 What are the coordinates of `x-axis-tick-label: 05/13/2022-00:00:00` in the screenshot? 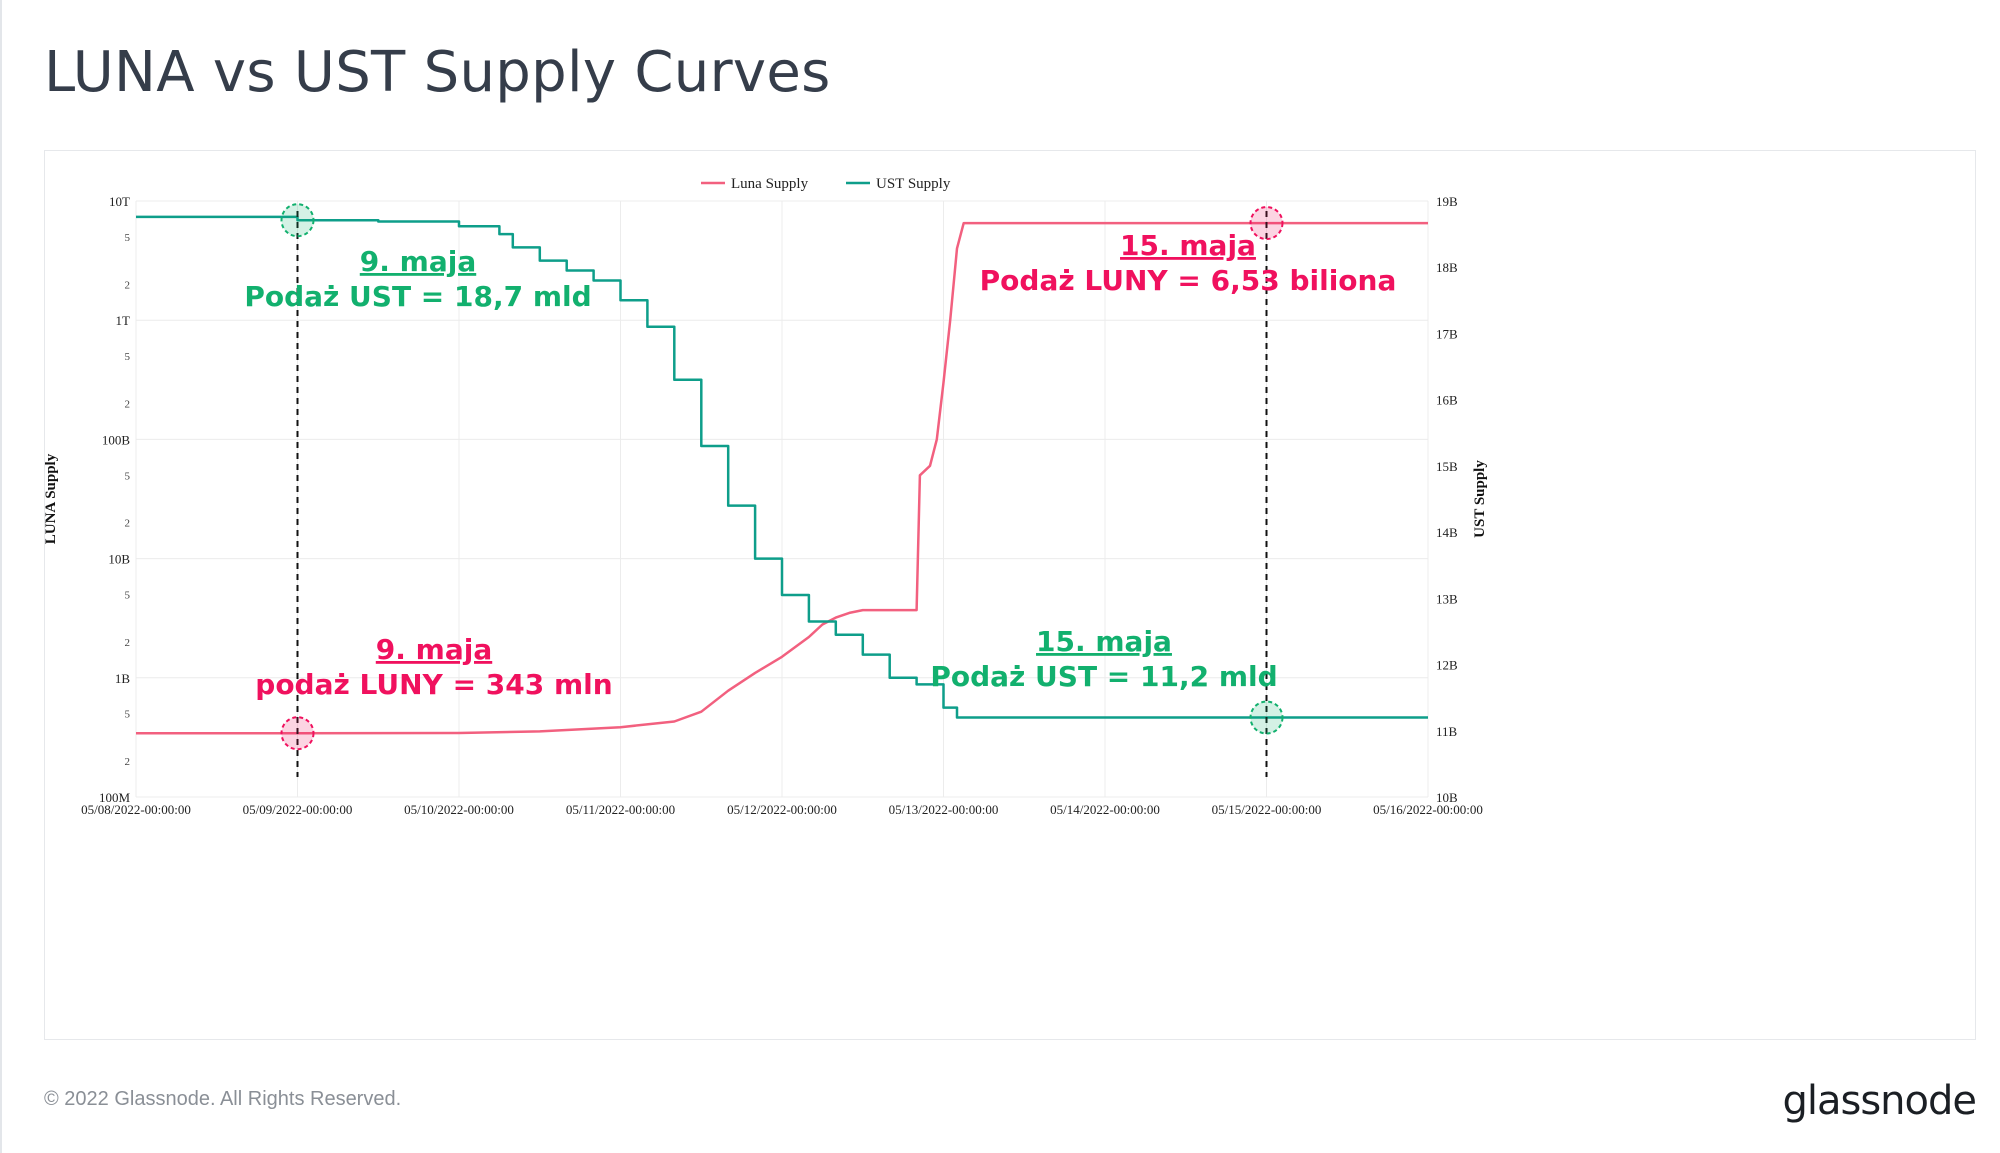 It's located at (944, 809).